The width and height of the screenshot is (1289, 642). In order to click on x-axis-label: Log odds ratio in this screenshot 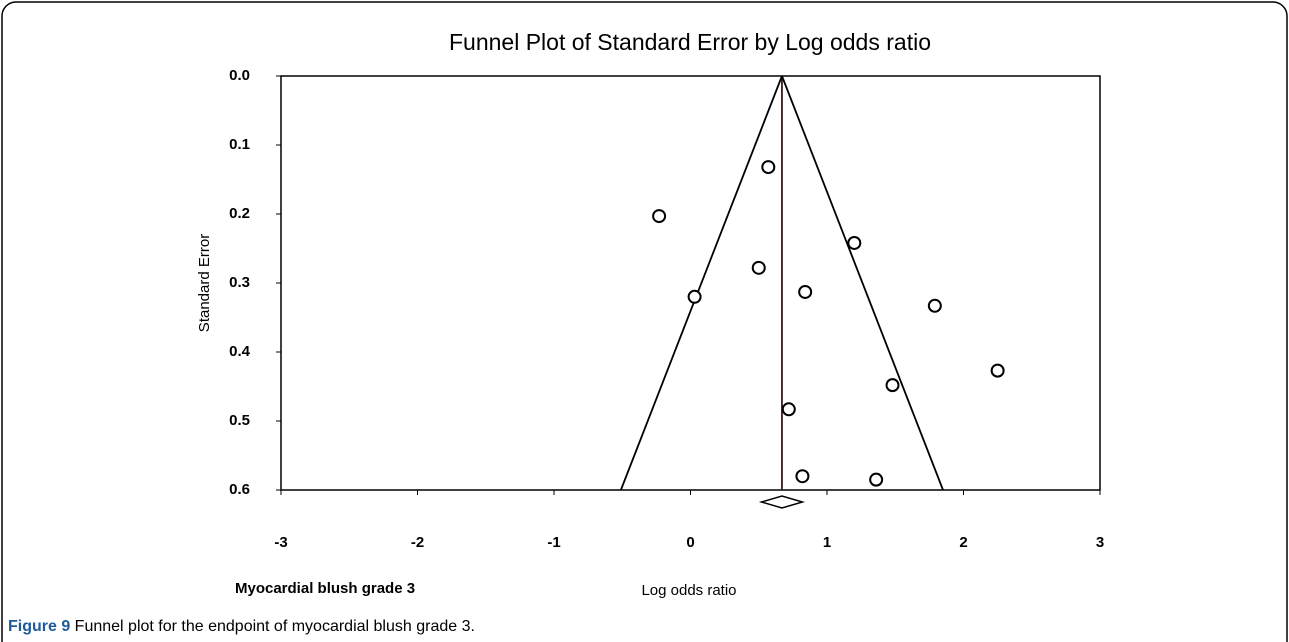, I will do `click(688, 590)`.